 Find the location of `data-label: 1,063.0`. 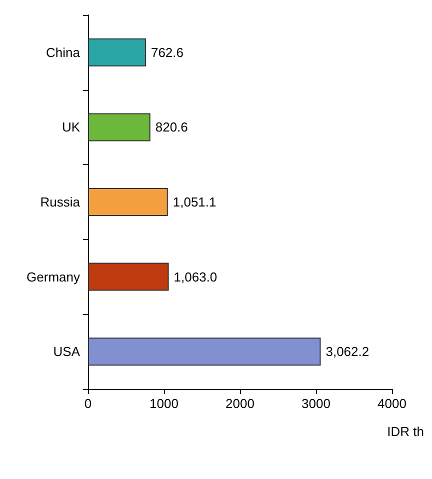

data-label: 1,063.0 is located at coordinates (196, 276).